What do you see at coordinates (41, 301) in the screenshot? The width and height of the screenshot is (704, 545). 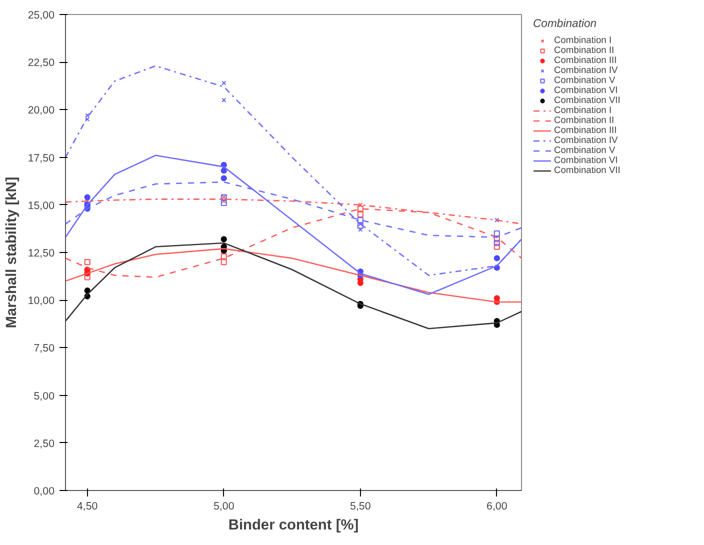 I see `y-tick-label: 10,00` at bounding box center [41, 301].